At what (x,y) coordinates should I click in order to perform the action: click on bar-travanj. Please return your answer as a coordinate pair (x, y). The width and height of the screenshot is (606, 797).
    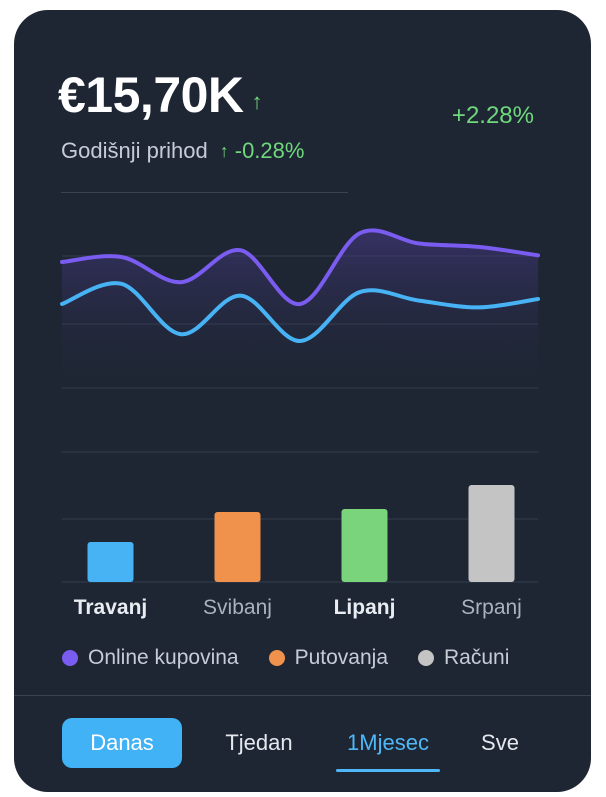
    Looking at the image, I should click on (110, 562).